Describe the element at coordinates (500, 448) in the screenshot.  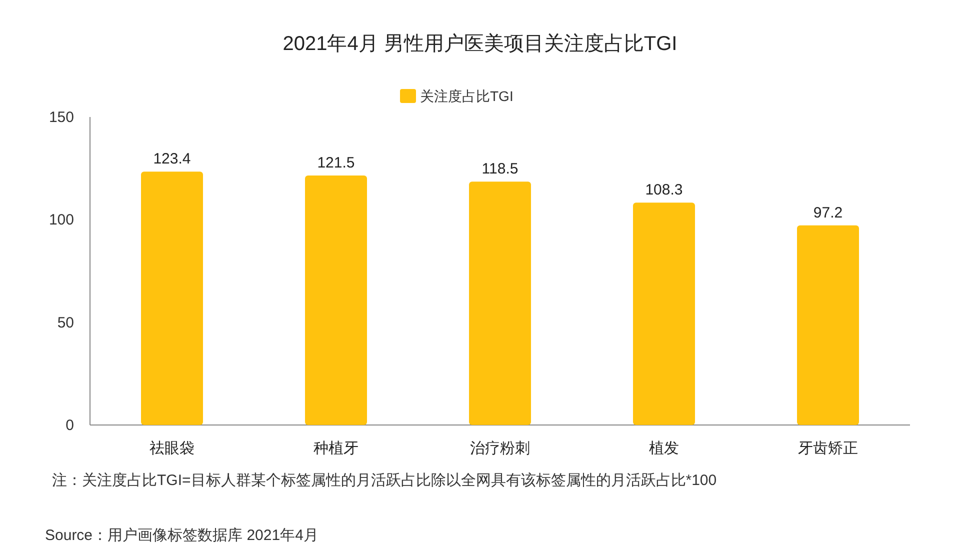
I see `x-tick-label: 治疗粉刺` at that location.